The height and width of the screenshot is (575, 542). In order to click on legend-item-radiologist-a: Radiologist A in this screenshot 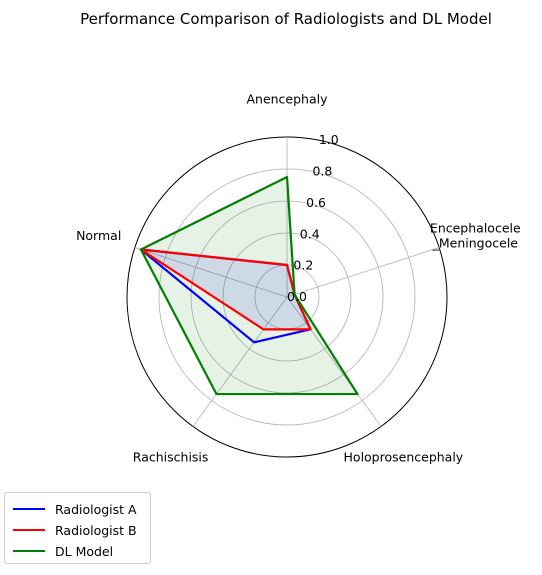, I will do `click(75, 509)`.